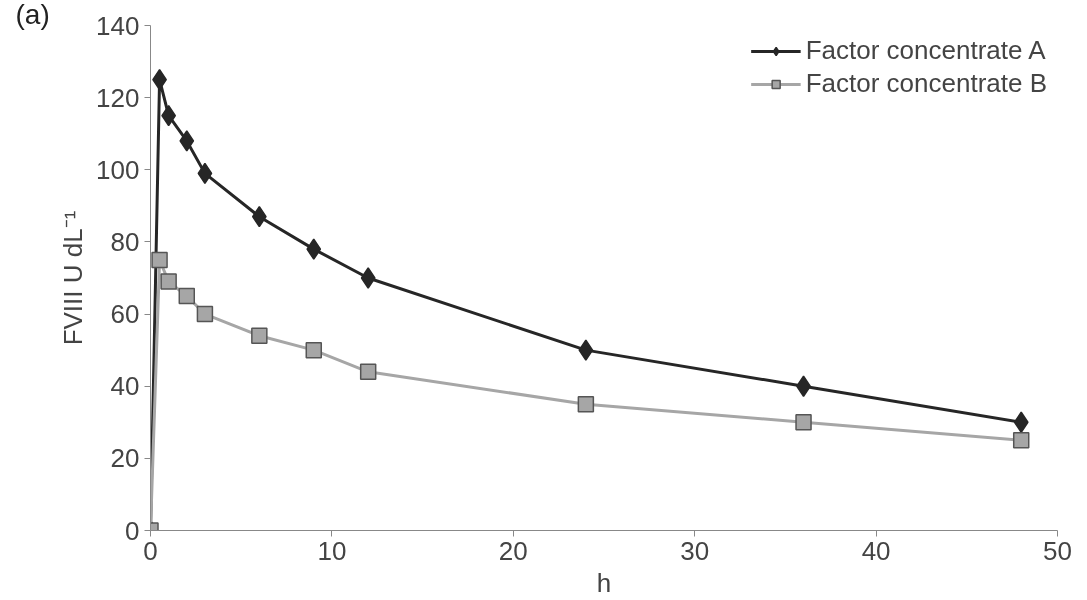 This screenshot has width=1087, height=600. I want to click on y-tick-label: 80, so click(125, 241).